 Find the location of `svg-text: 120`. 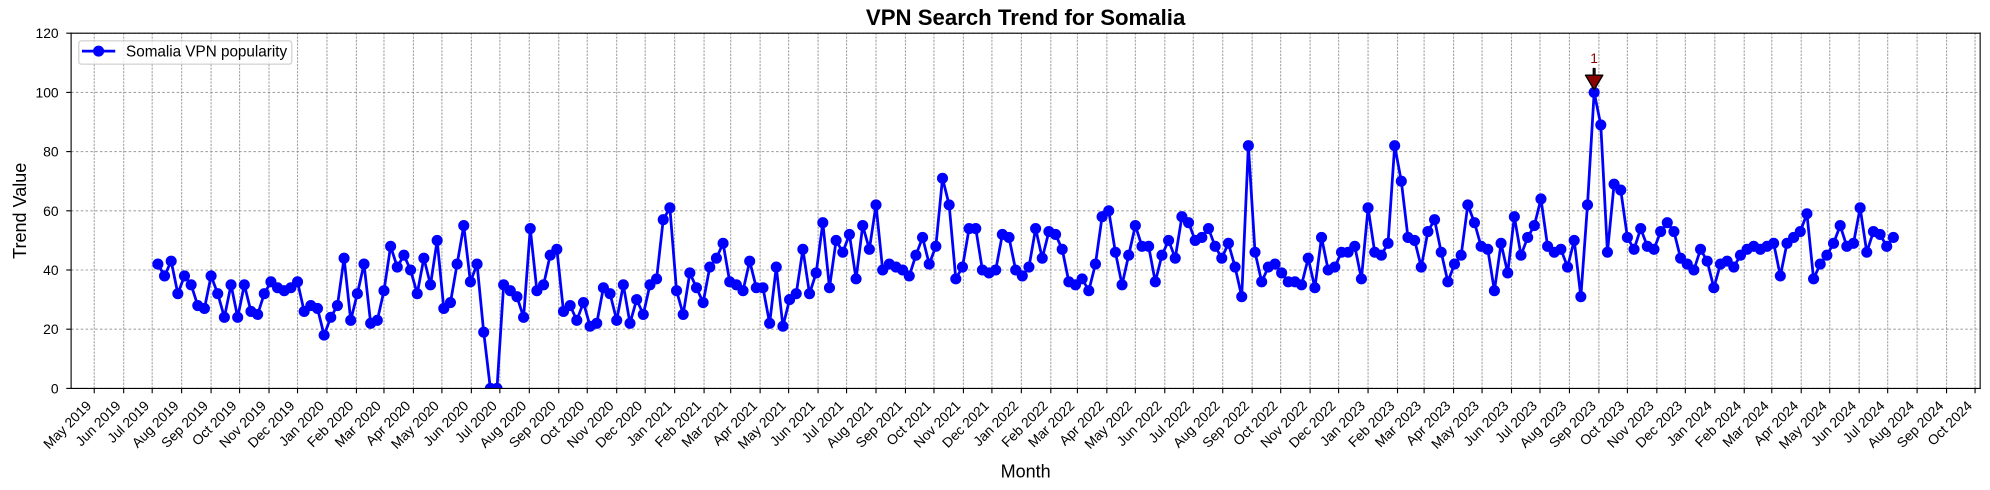

svg-text: 120 is located at coordinates (46, 33).